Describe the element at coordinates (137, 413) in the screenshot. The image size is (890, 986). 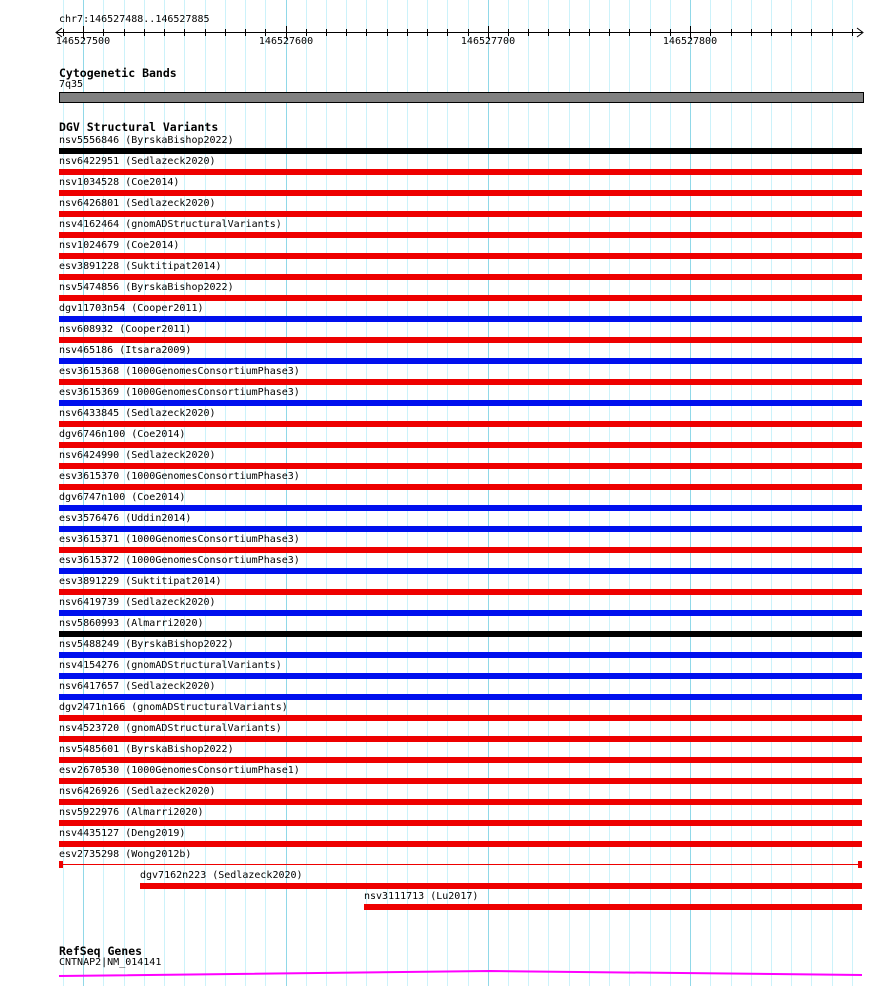
I see `variant-label: nsv6433845 (Sedlazeck2020)` at that location.